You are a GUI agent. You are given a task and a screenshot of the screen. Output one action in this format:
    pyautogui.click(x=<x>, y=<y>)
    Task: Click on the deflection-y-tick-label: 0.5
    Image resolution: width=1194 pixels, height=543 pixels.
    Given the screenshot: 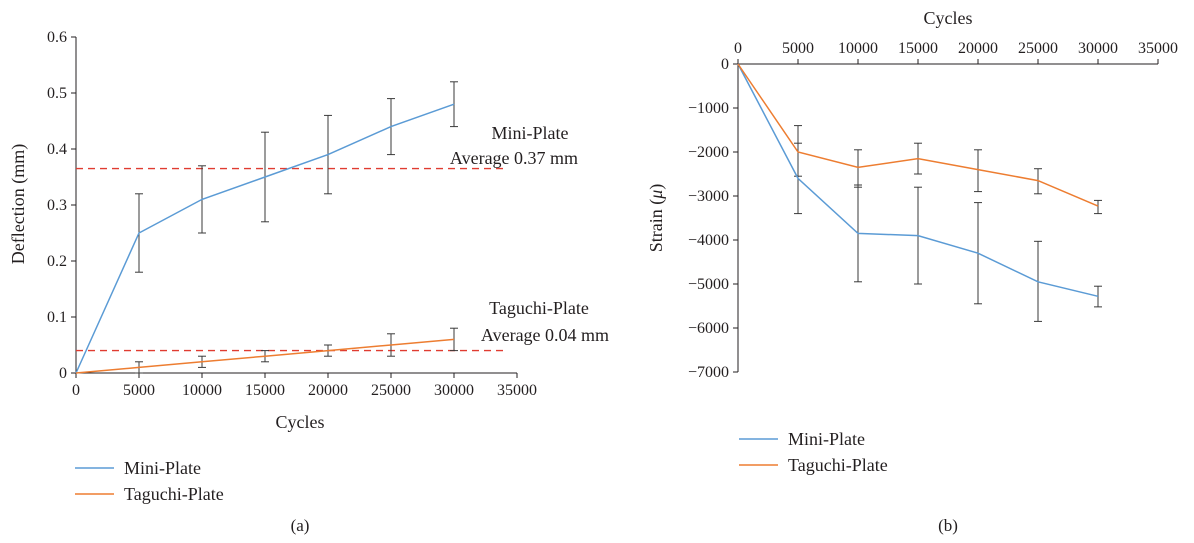 What is the action you would take?
    pyautogui.click(x=57, y=93)
    